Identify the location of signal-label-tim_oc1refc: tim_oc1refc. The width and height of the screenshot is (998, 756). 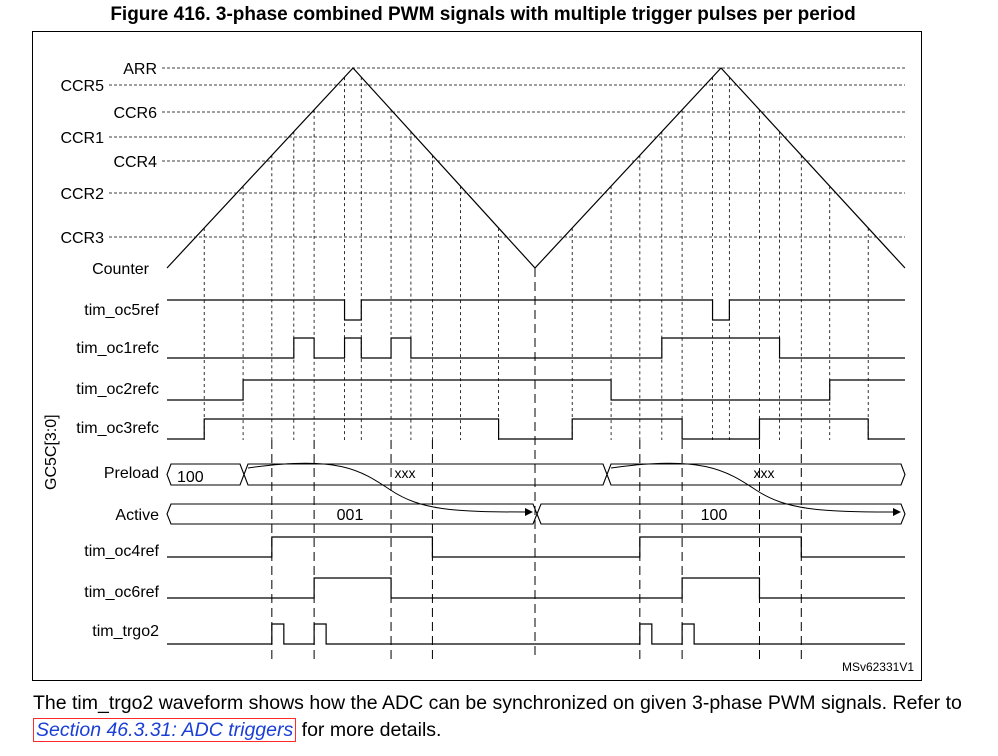
(117, 348).